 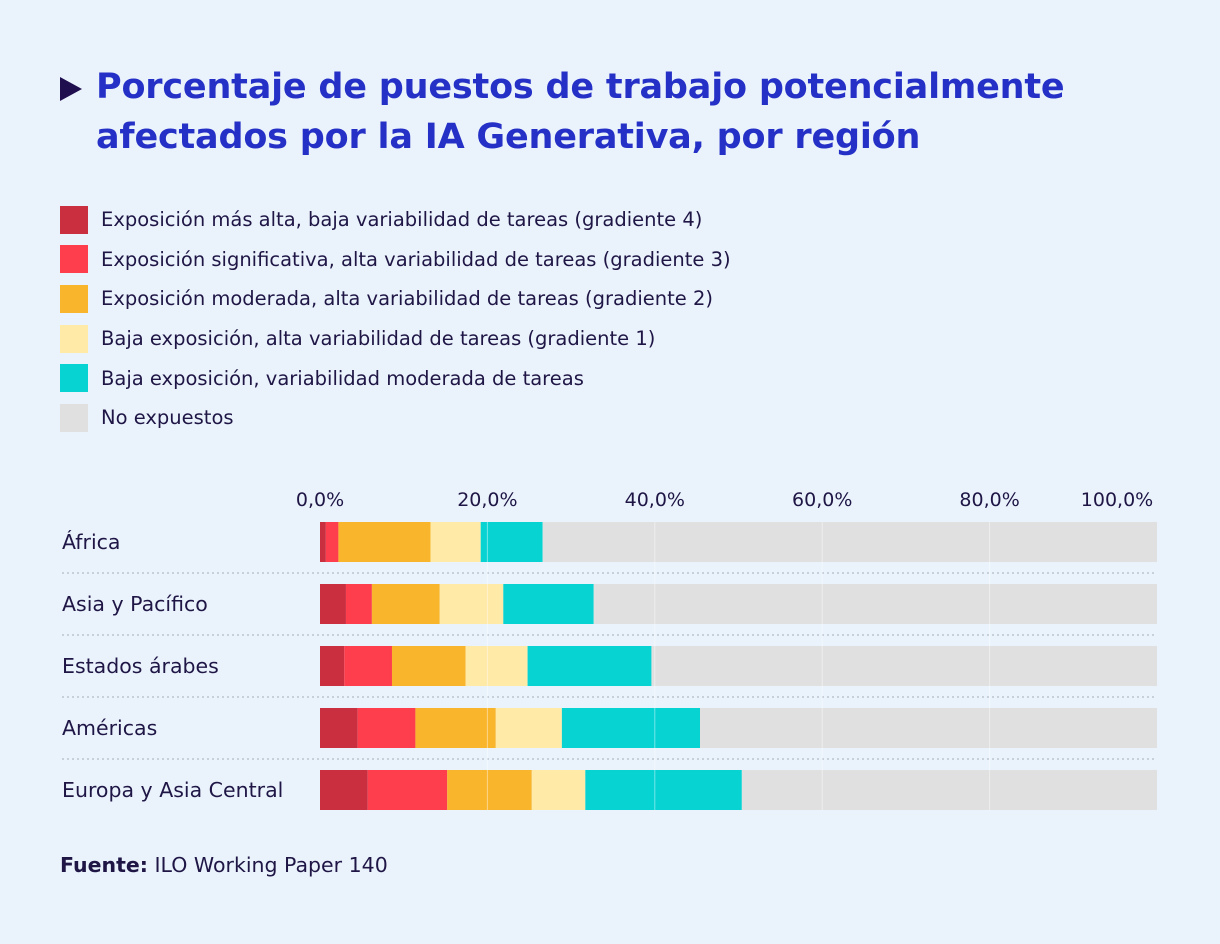 I want to click on x-tick-label: 80,0%, so click(x=989, y=500).